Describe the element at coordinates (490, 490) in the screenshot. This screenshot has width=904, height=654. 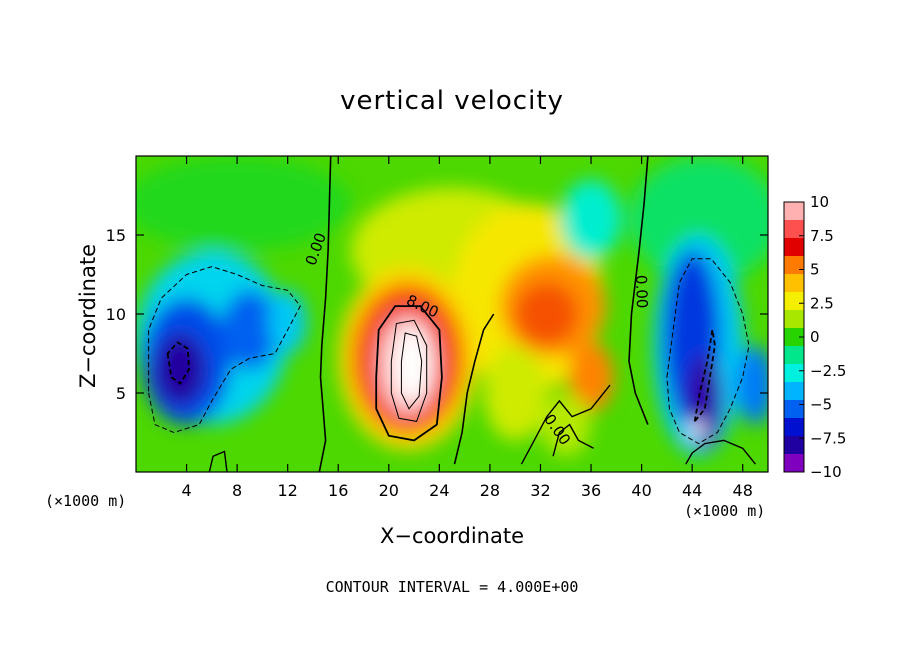
I see `x-tick-label-6: 28` at that location.